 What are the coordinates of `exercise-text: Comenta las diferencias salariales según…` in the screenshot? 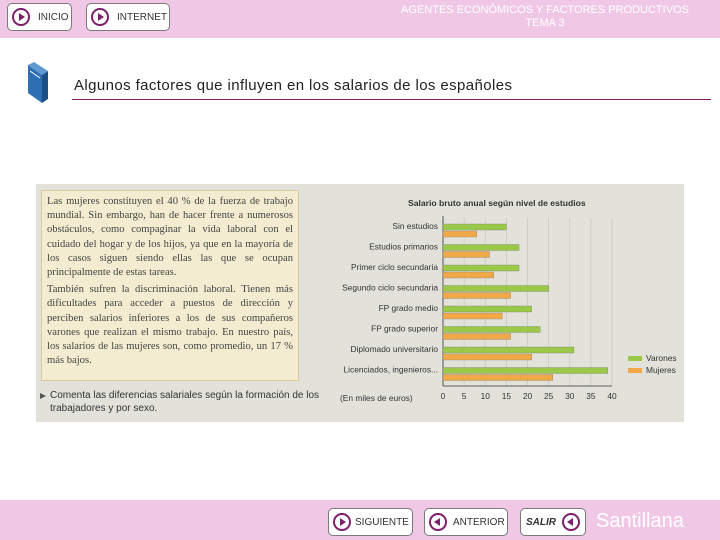 It's located at (185, 402).